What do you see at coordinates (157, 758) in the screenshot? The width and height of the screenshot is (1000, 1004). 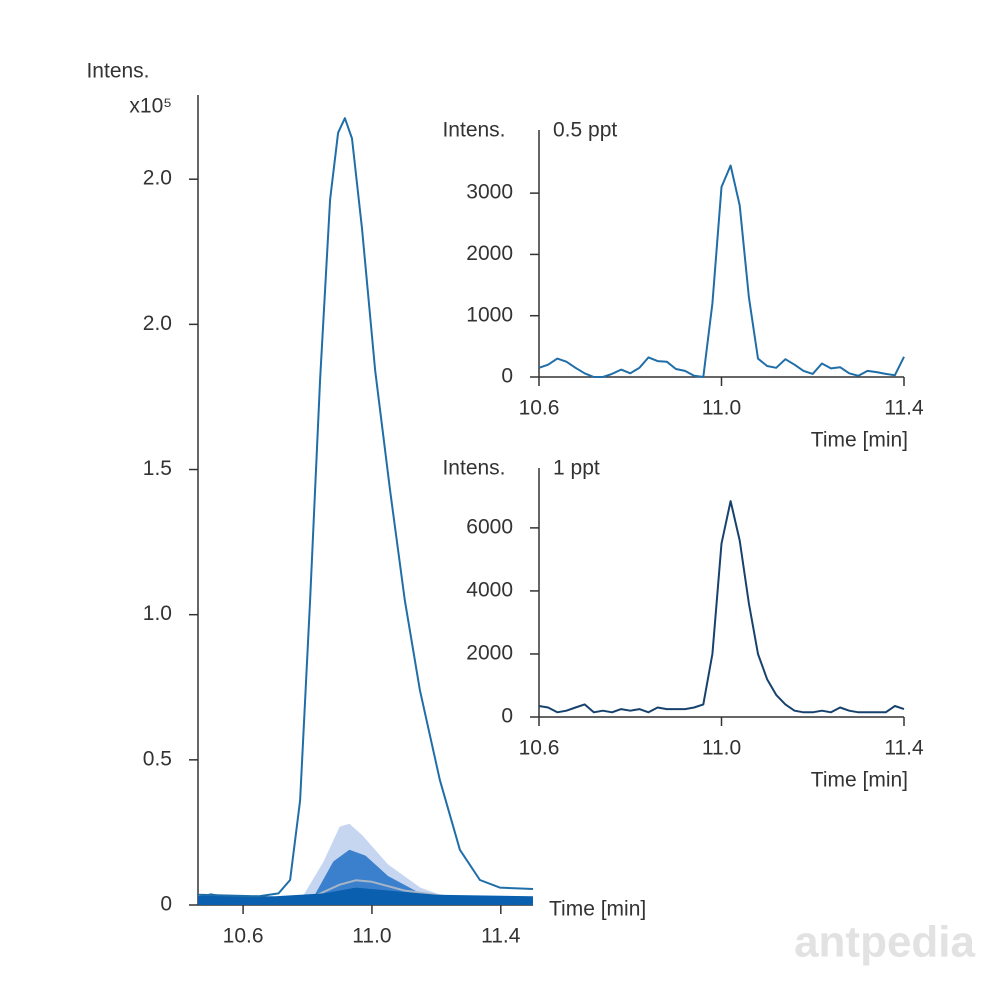 I see `y-tick-label: 0.5` at bounding box center [157, 758].